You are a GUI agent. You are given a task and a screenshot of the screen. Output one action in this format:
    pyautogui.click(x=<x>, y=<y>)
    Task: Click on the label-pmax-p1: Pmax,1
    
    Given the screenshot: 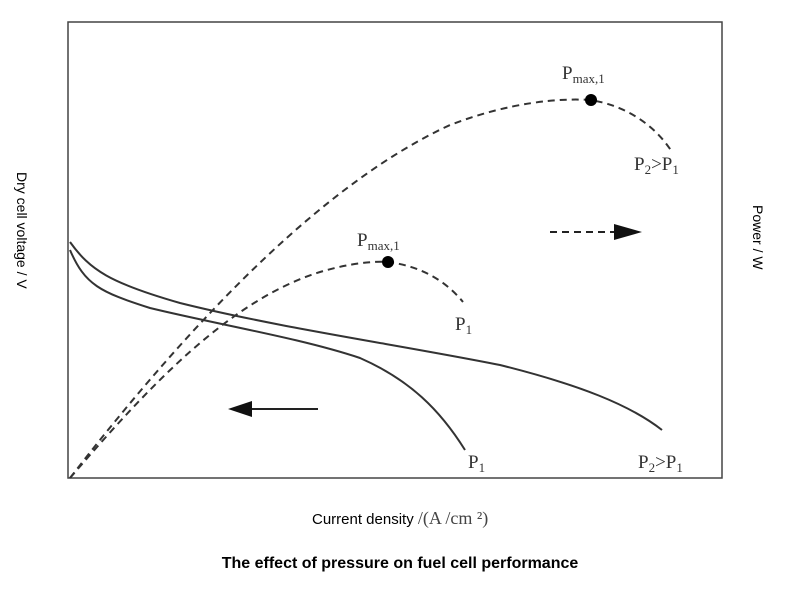 What is the action you would take?
    pyautogui.click(x=378, y=241)
    